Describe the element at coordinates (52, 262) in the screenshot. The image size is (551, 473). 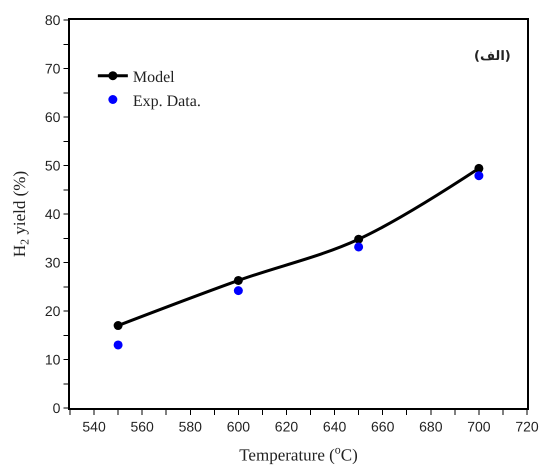
I see `y-tick-label: 30` at that location.